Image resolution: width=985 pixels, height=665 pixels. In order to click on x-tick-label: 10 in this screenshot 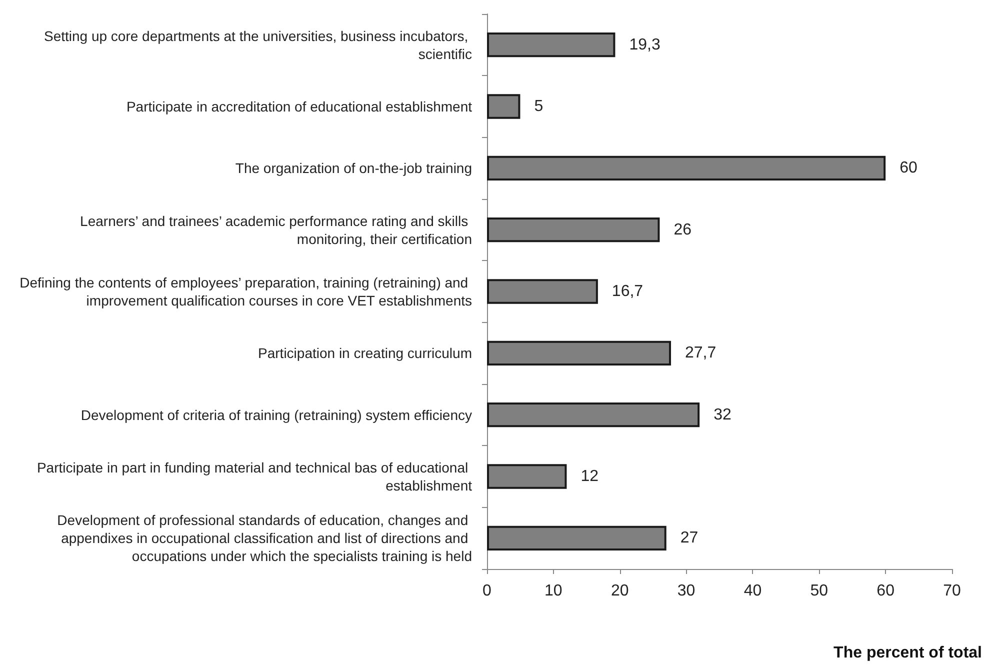, I will do `click(553, 591)`.